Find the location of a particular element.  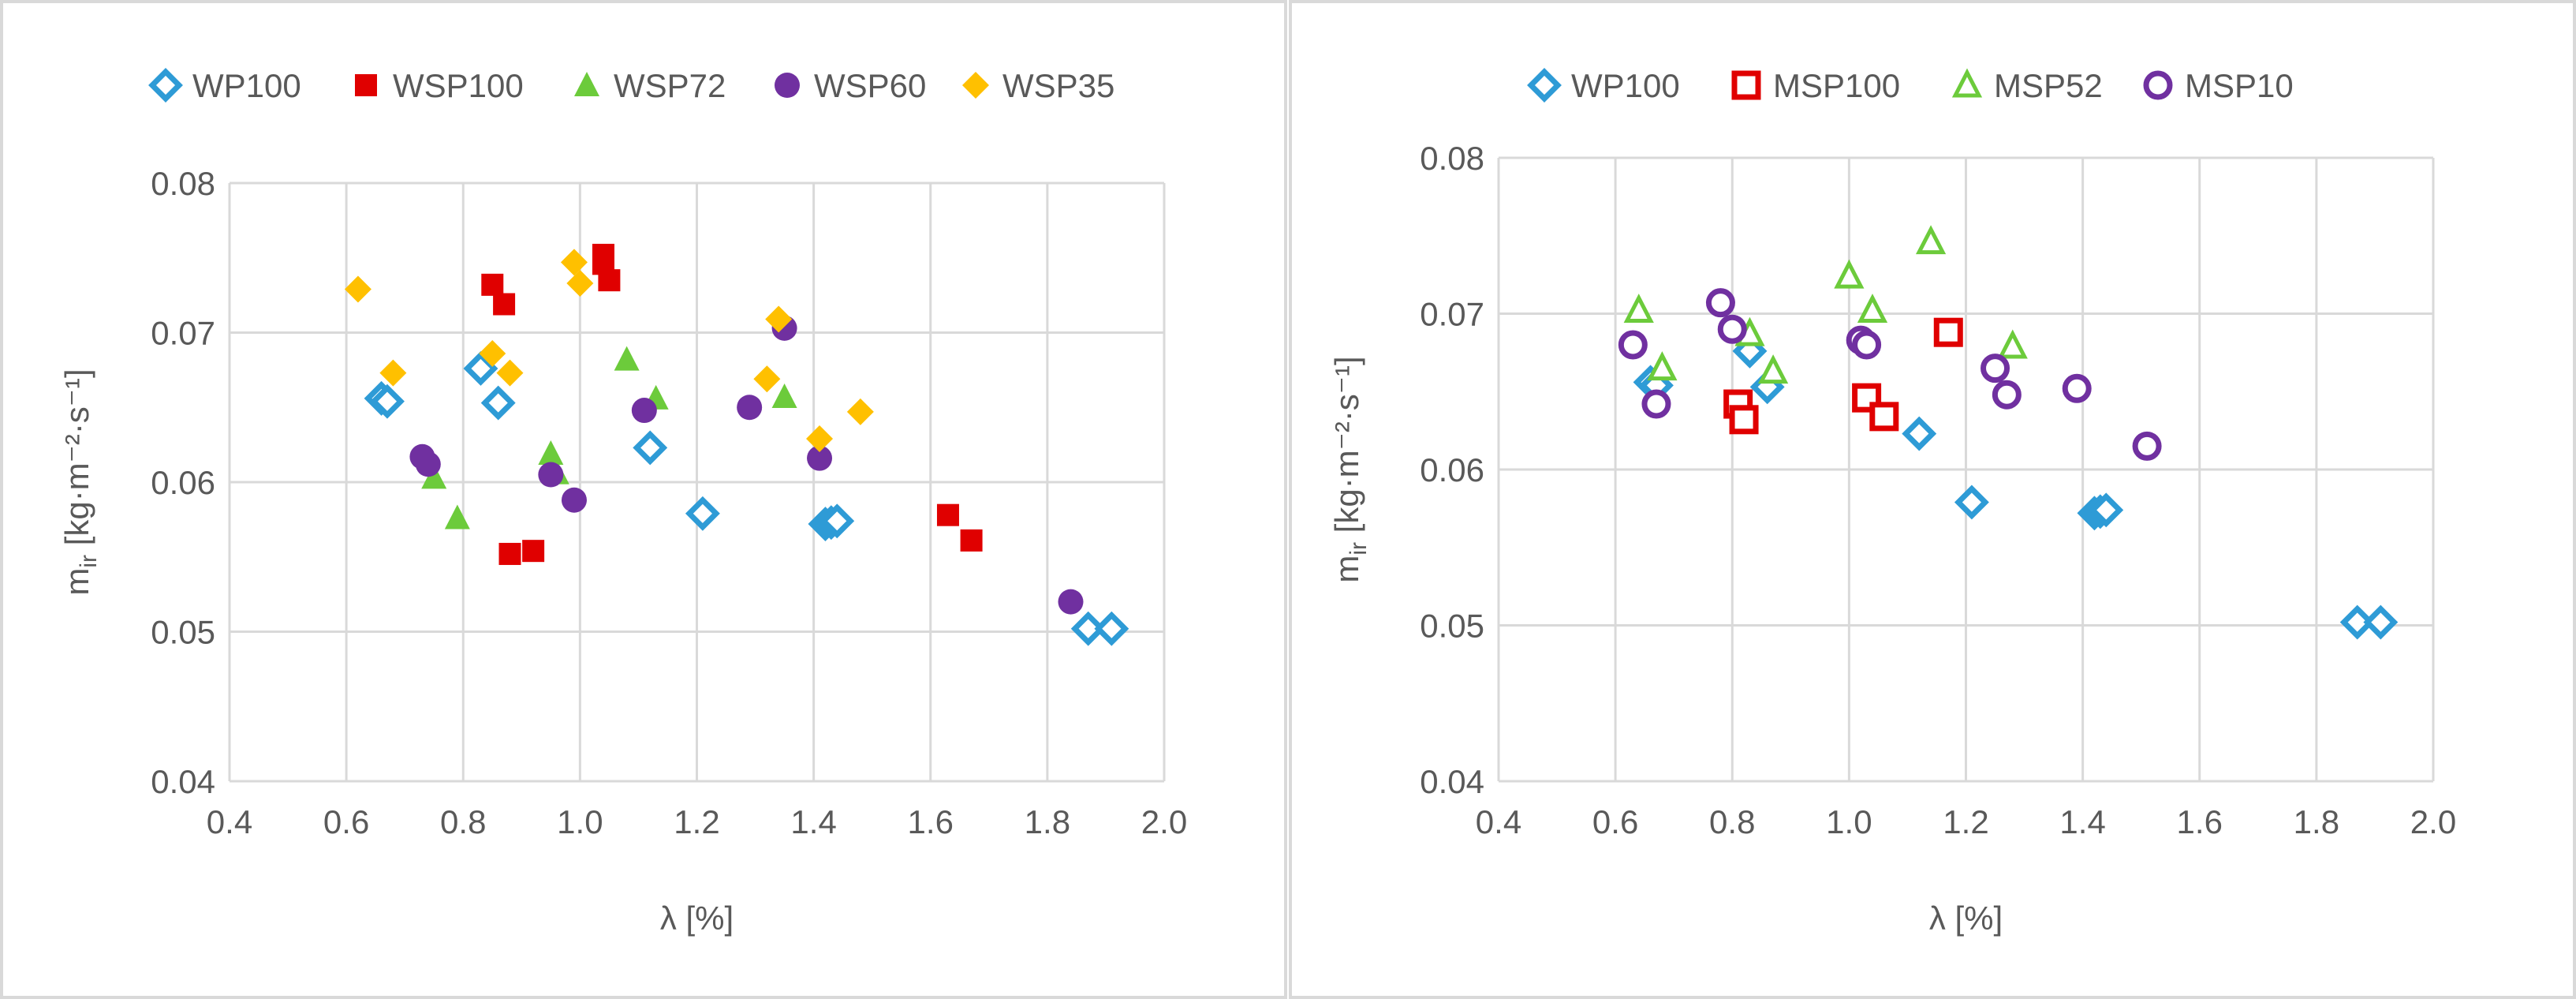

series-msp100 is located at coordinates (1843, 376).